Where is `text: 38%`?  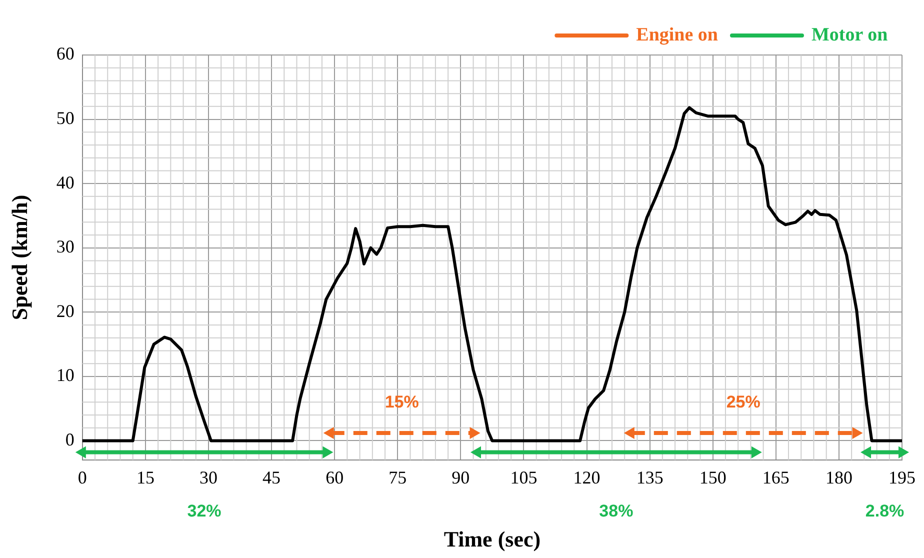
text: 38% is located at coordinates (616, 511).